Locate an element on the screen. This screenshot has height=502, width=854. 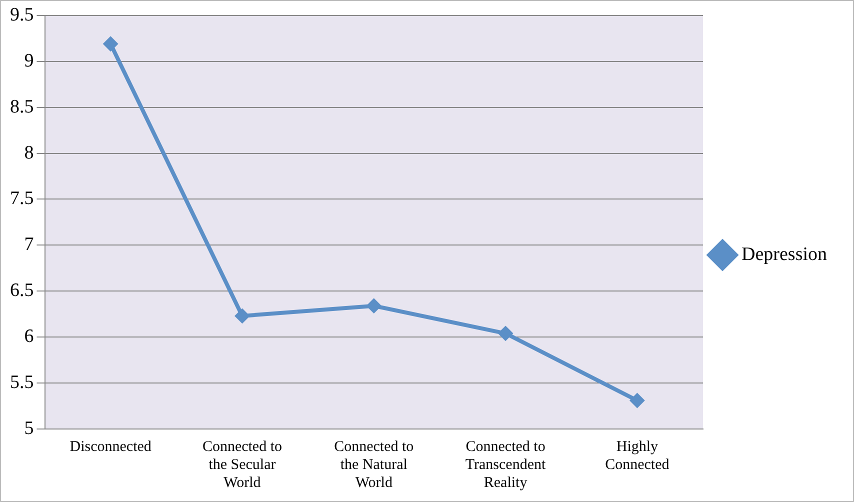
x-tick-label: Disconnected is located at coordinates (111, 446).